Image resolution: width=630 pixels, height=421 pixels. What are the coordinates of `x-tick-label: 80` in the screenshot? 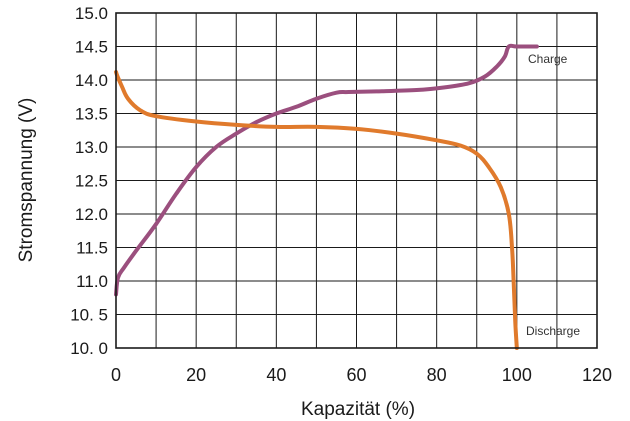 It's located at (437, 375).